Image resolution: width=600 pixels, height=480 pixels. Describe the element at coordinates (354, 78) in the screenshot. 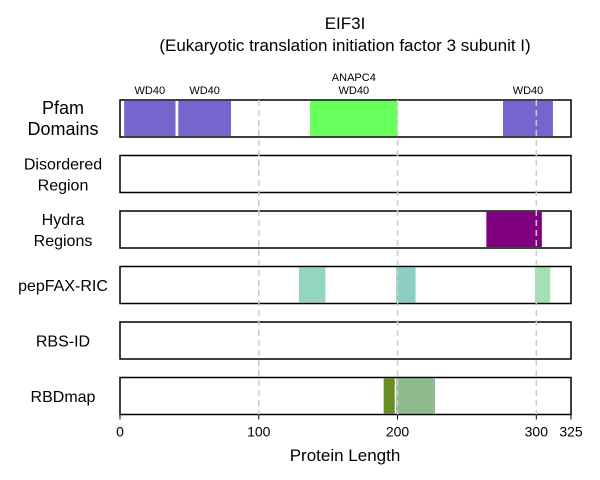

I see `domain-label: ANAPC4` at that location.